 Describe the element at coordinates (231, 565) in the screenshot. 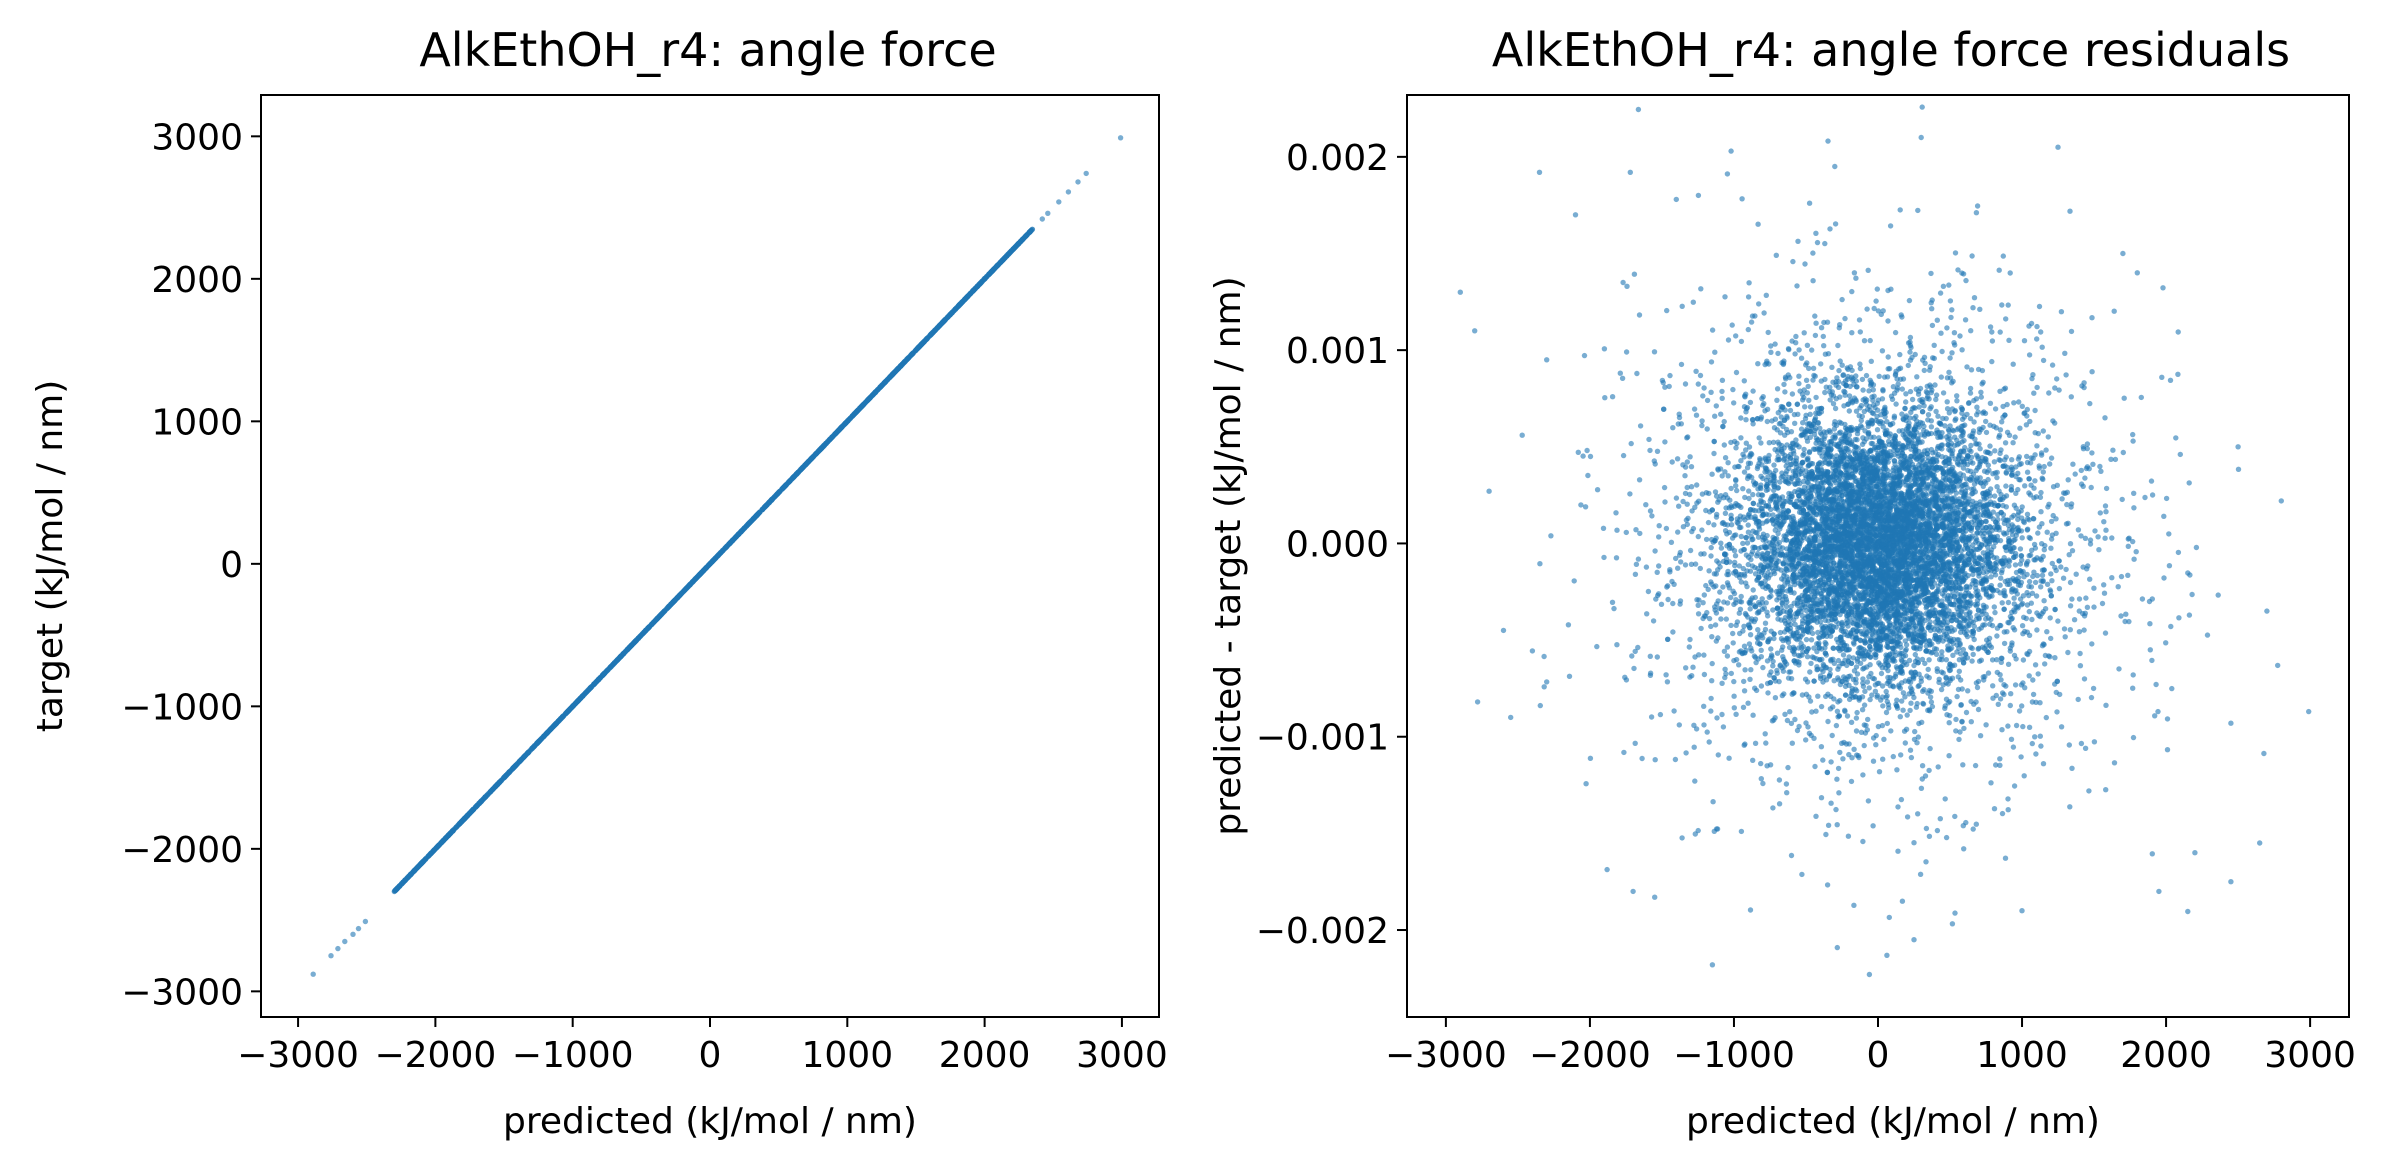

I see `y-tick-label: 0` at that location.